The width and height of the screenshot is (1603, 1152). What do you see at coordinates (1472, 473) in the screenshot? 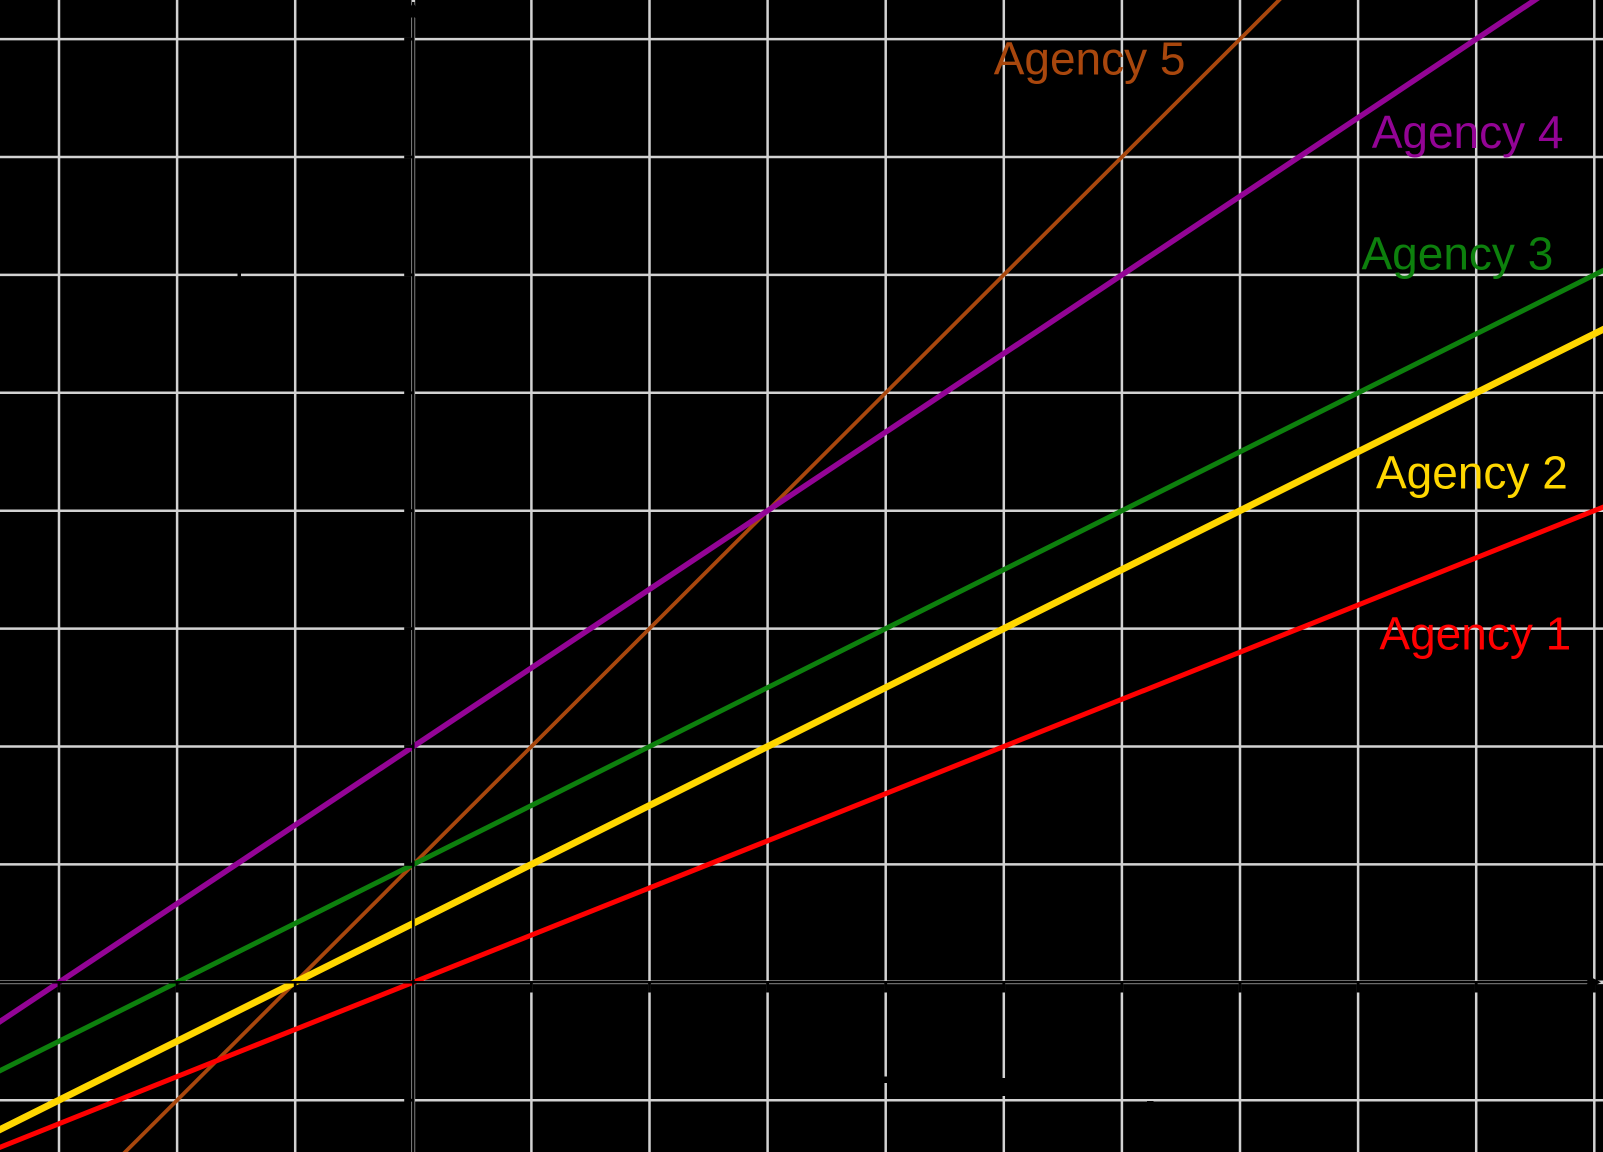
I see `svg-text: Agency 2` at bounding box center [1472, 473].